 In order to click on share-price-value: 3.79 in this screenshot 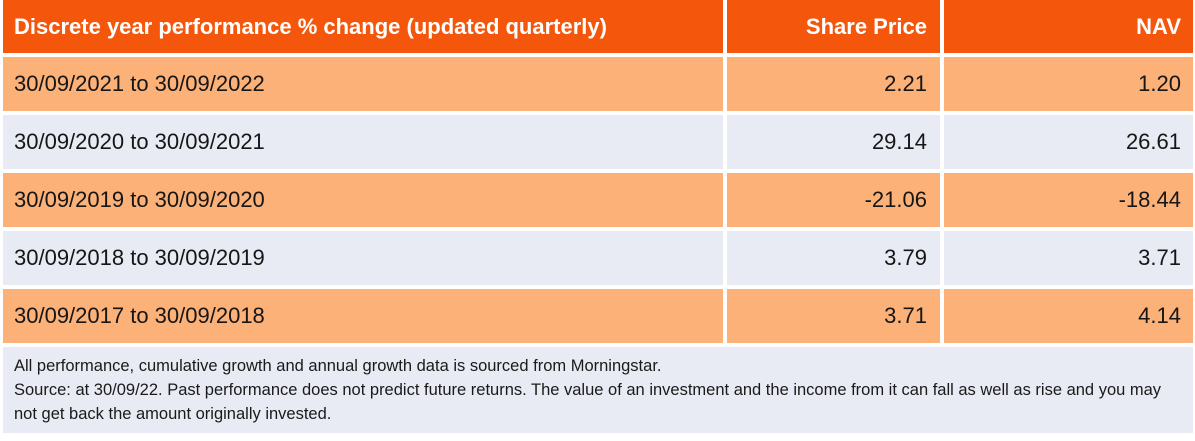, I will do `click(833, 258)`.